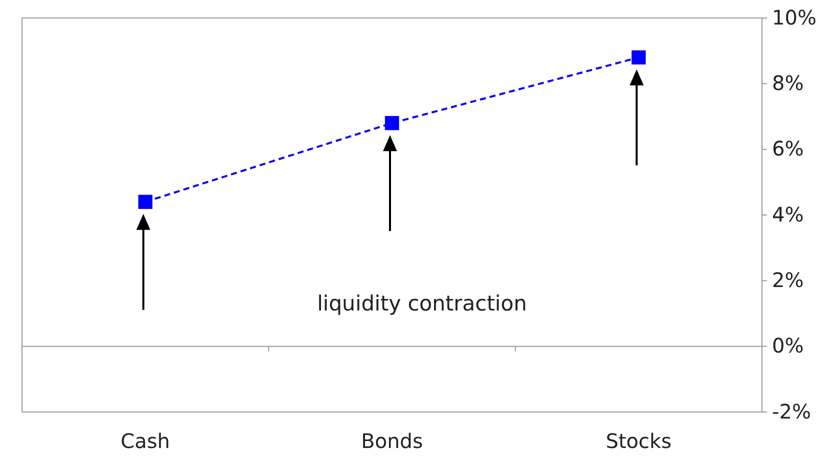 This screenshot has width=840, height=457. What do you see at coordinates (788, 214) in the screenshot?
I see `y-tick-label: 4%` at bounding box center [788, 214].